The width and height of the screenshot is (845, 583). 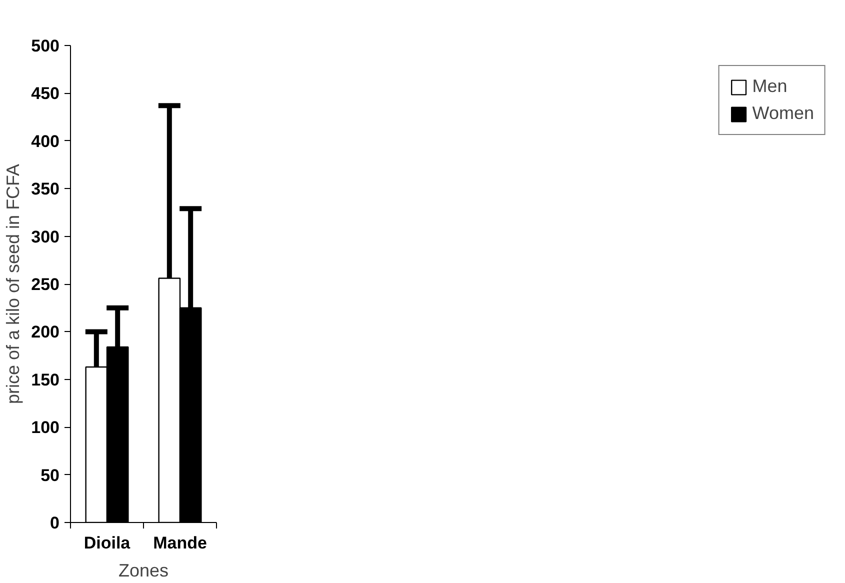 I want to click on y-tick-label: 450, so click(x=45, y=94).